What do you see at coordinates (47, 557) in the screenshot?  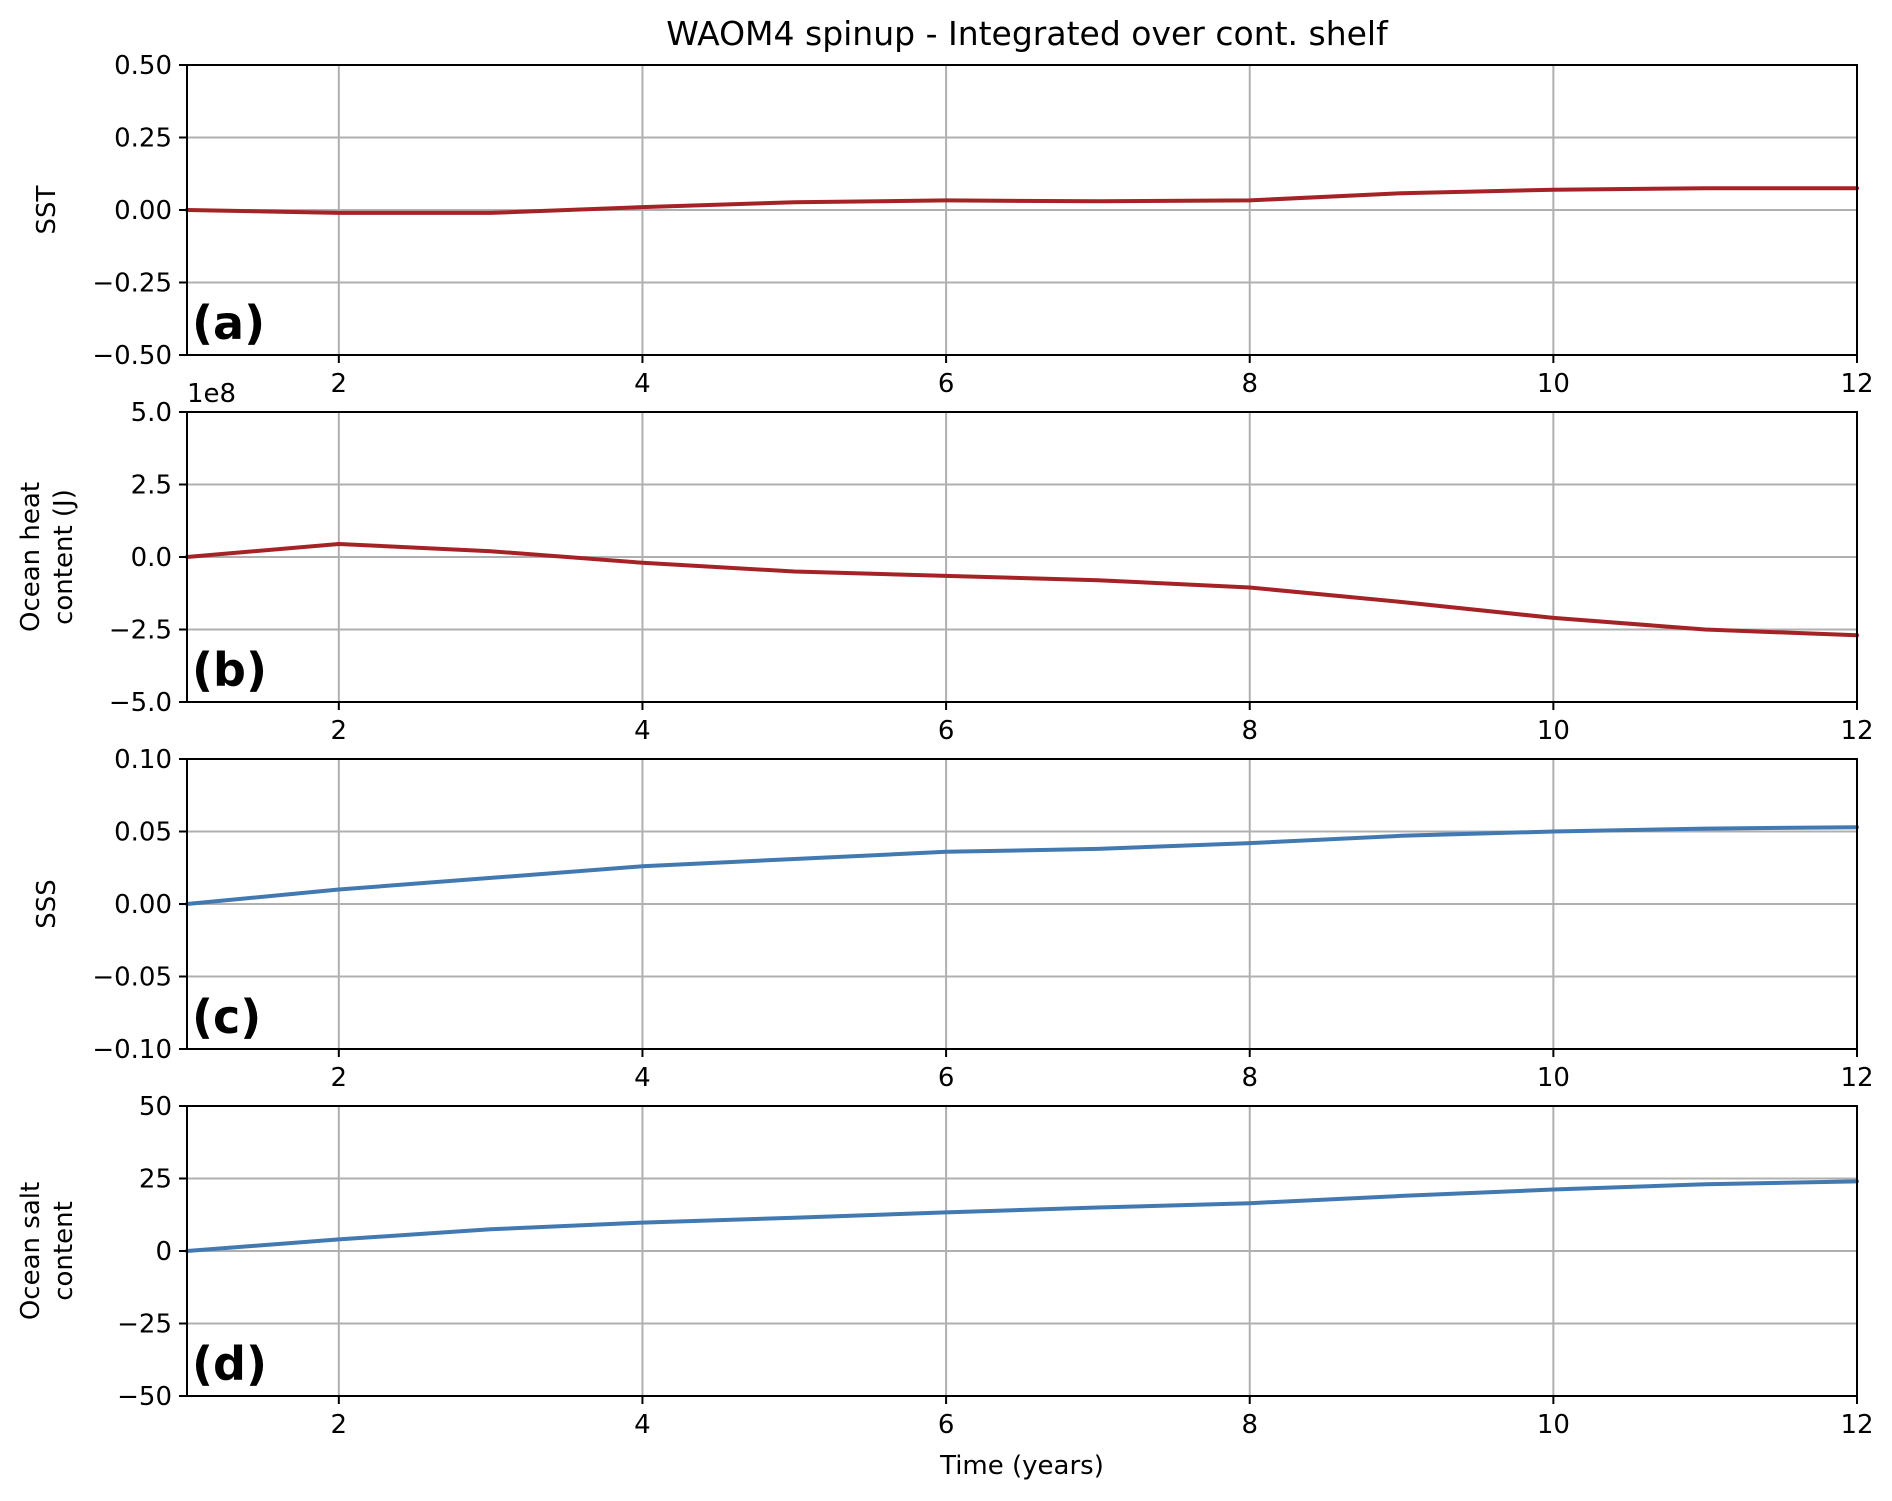 I see `y-axis-label: Ocean heat content (J)` at bounding box center [47, 557].